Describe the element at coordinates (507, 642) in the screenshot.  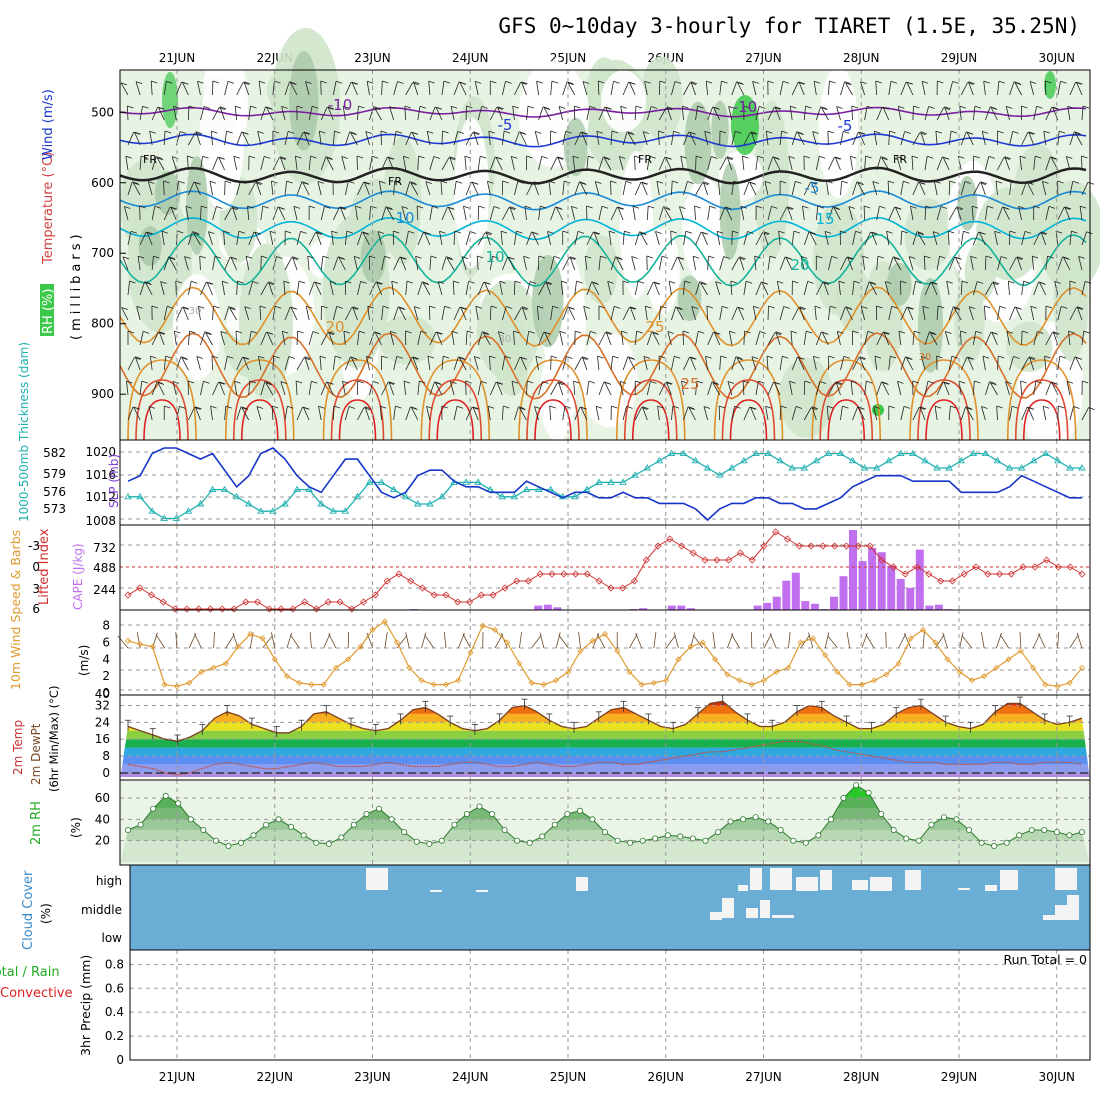
I see `wind-speed-point` at that location.